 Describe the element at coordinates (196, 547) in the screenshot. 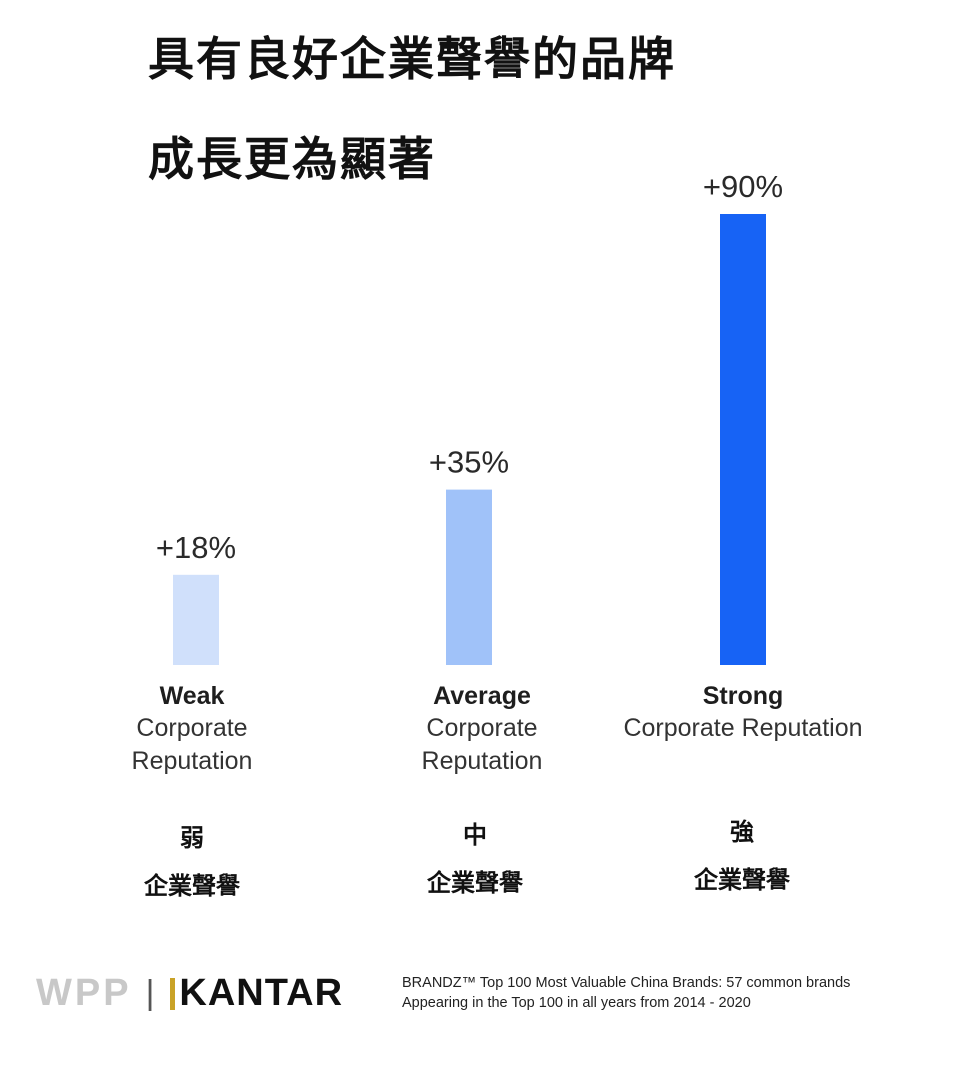

I see `value-label-weak: +18%` at that location.